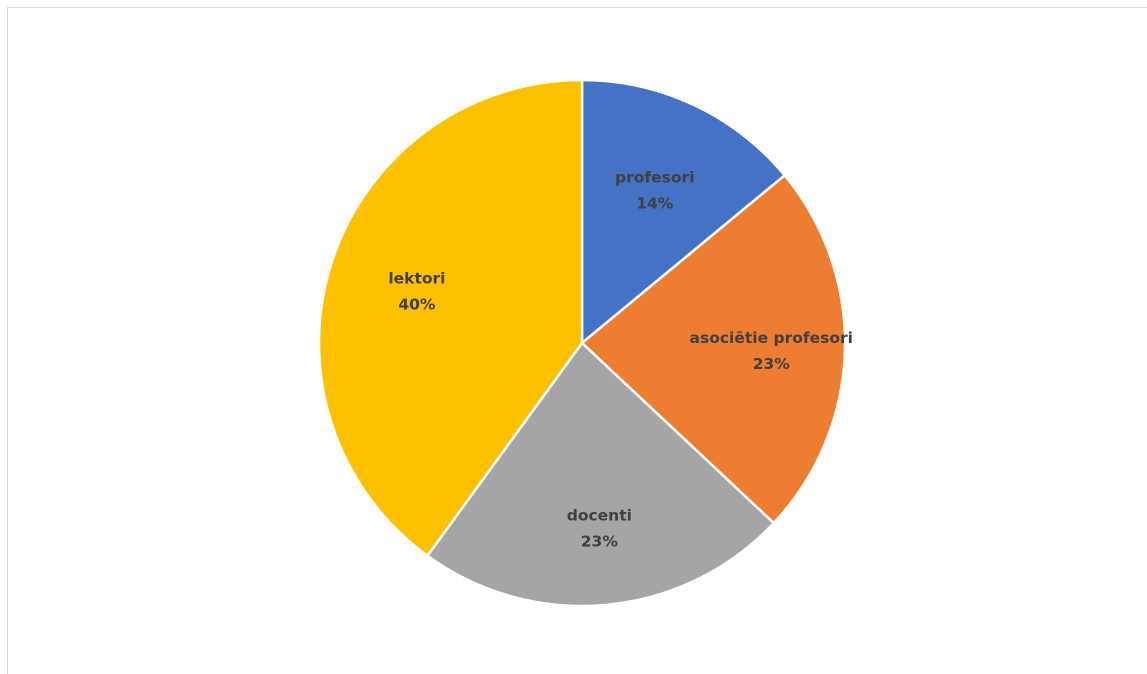  Describe the element at coordinates (655, 203) in the screenshot. I see `slice-percent-label: 14%` at that location.